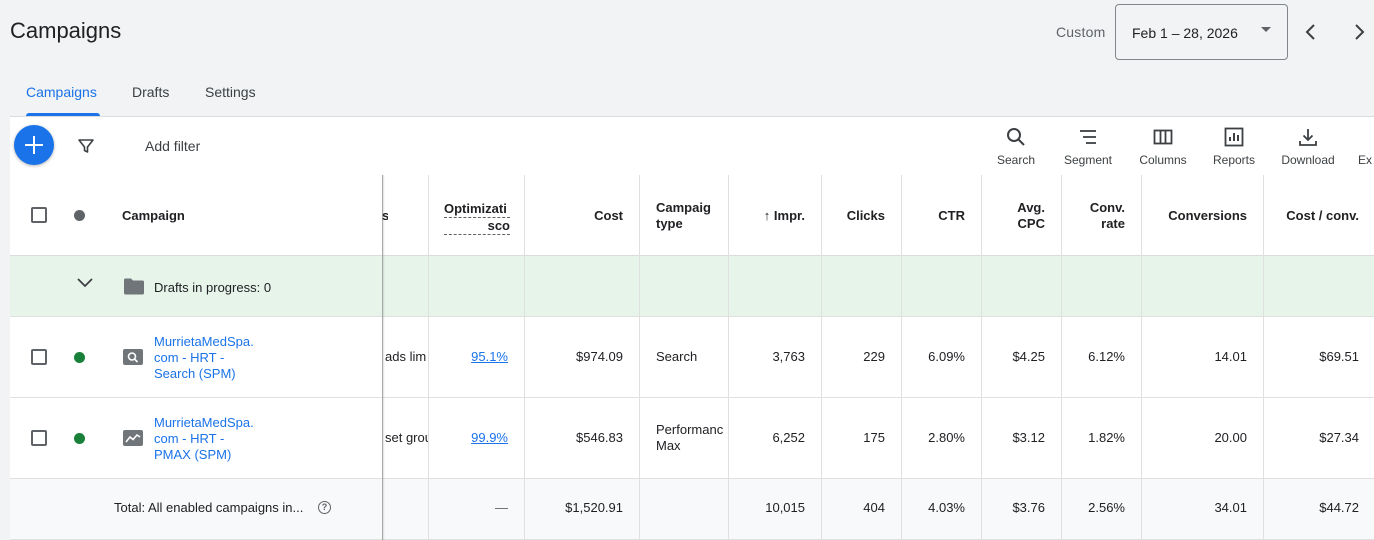 The width and height of the screenshot is (1374, 540). Describe the element at coordinates (1234, 146) in the screenshot. I see `reports-tool-button: Reports` at that location.